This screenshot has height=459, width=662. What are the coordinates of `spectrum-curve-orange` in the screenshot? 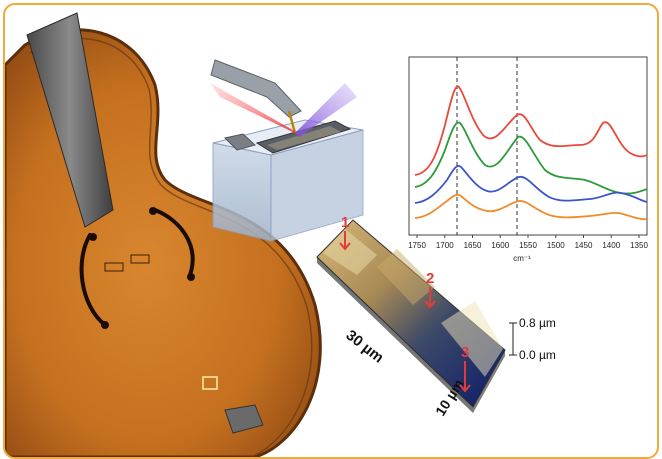 It's located at (531, 207).